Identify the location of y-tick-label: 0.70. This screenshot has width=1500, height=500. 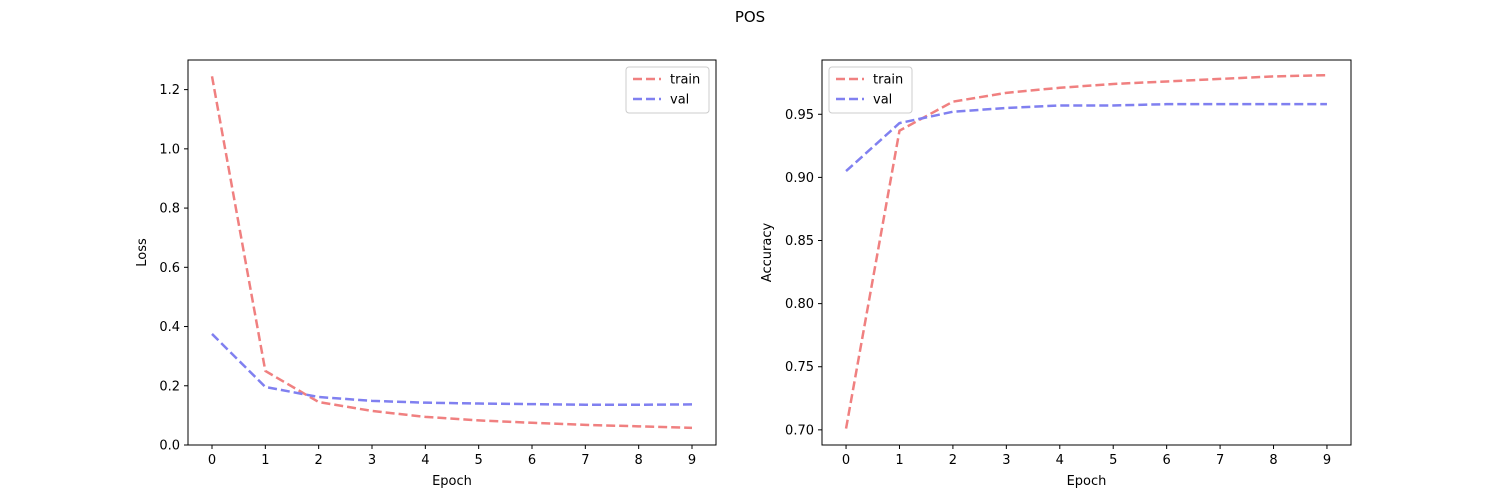
(799, 430).